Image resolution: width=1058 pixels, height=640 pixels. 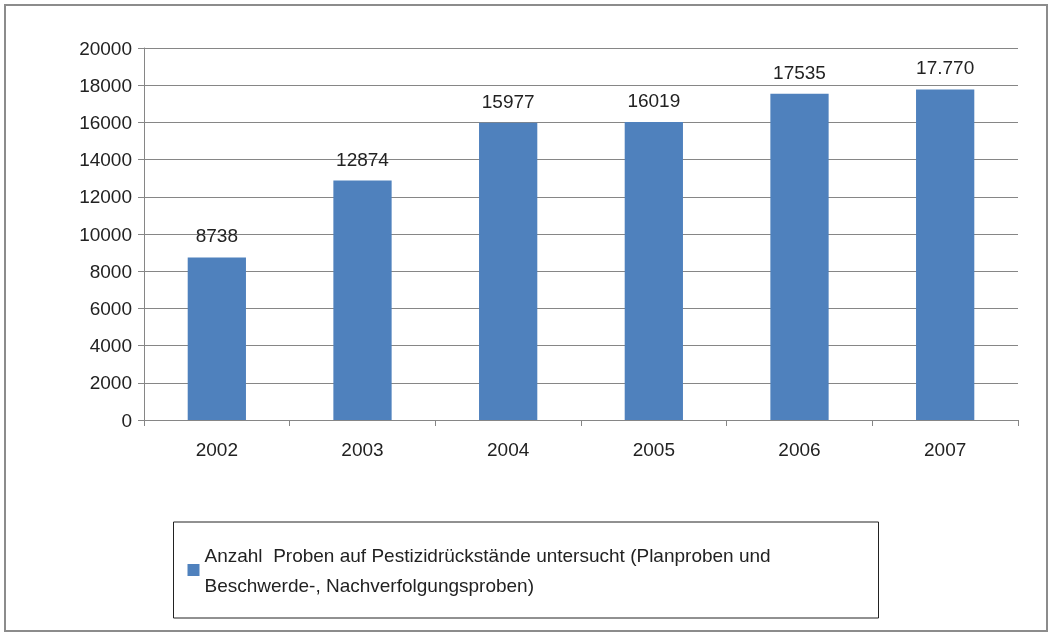 I want to click on x-tick-label: 2004, so click(x=508, y=449).